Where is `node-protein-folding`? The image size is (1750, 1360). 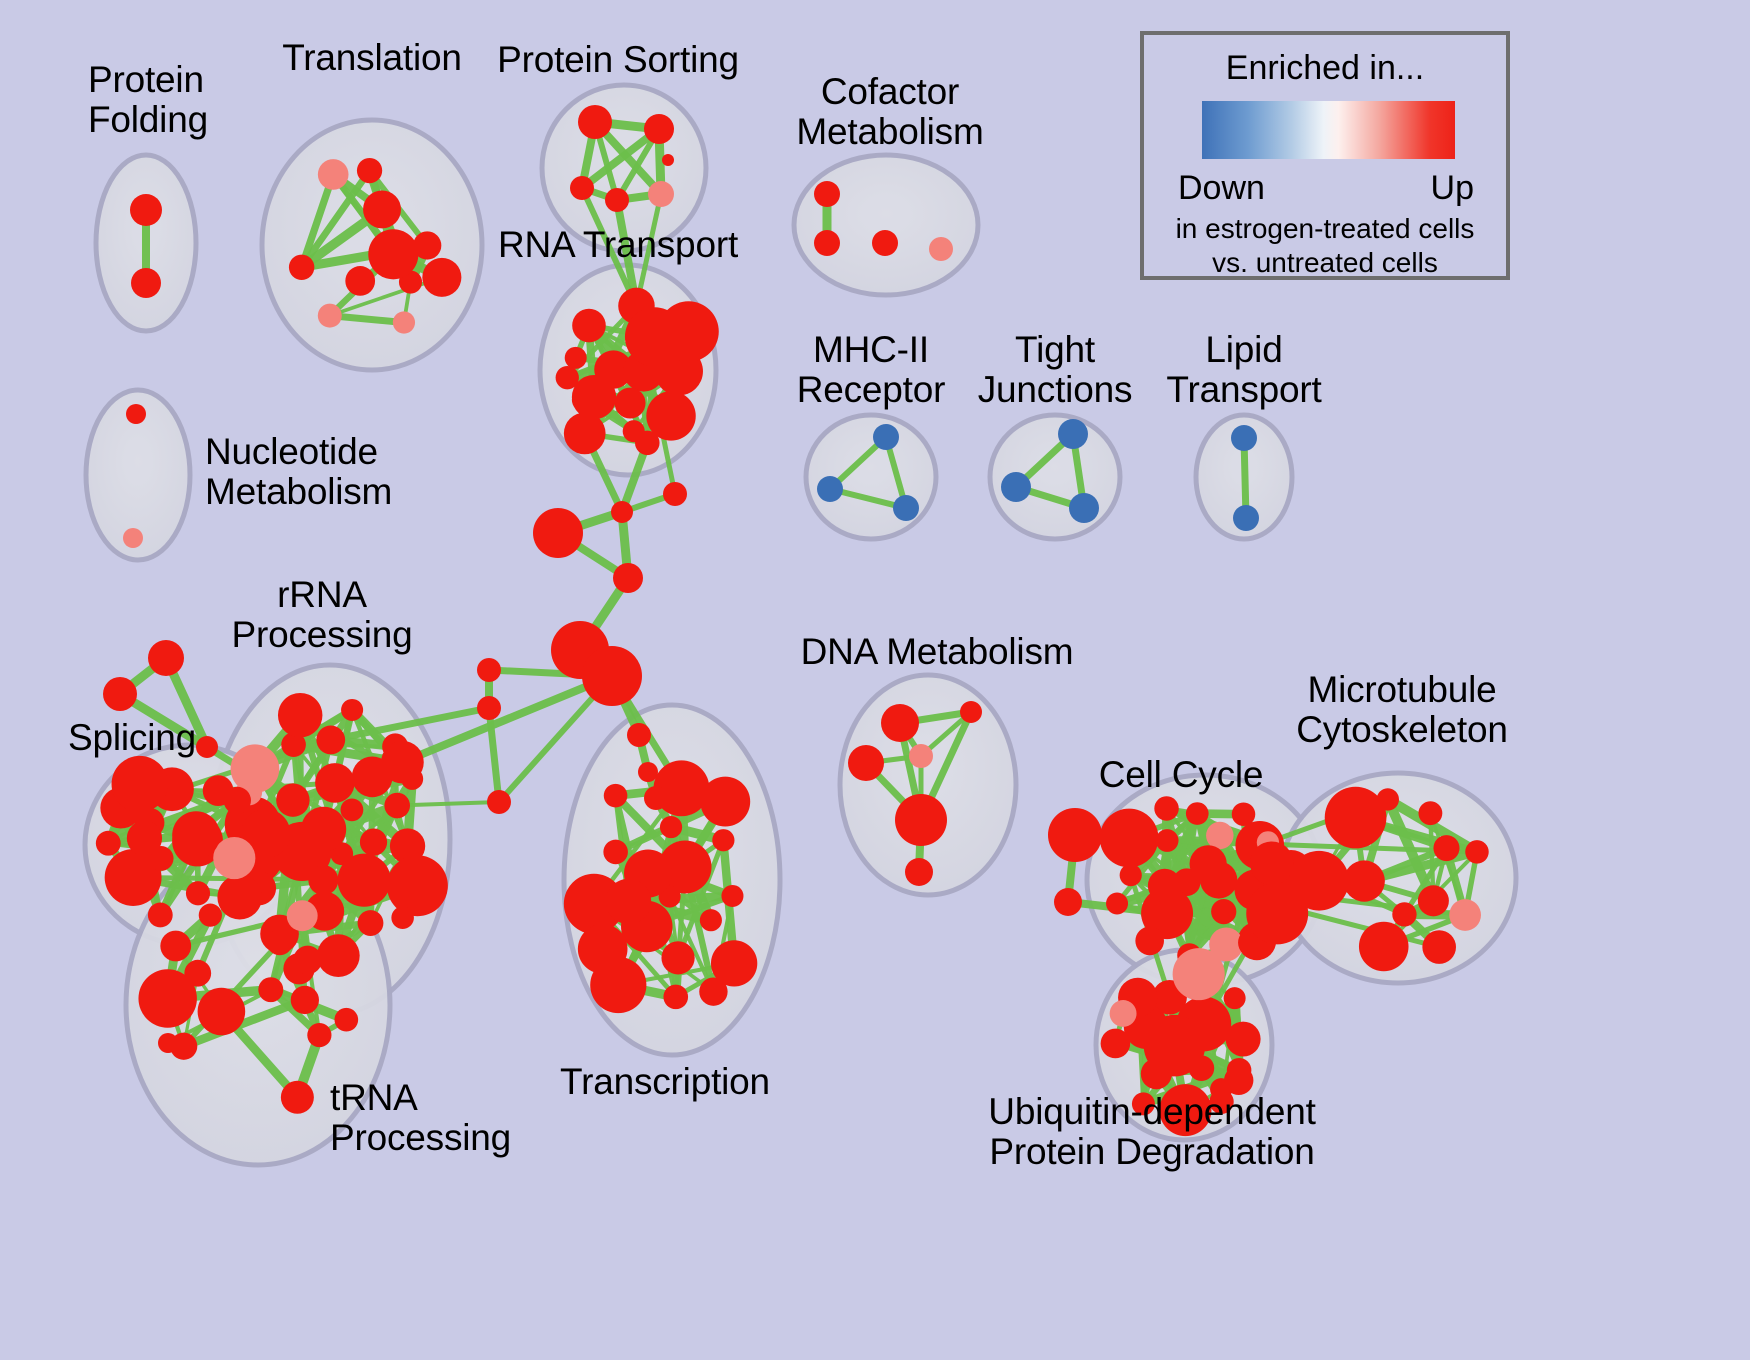 node-protein-folding is located at coordinates (146, 283).